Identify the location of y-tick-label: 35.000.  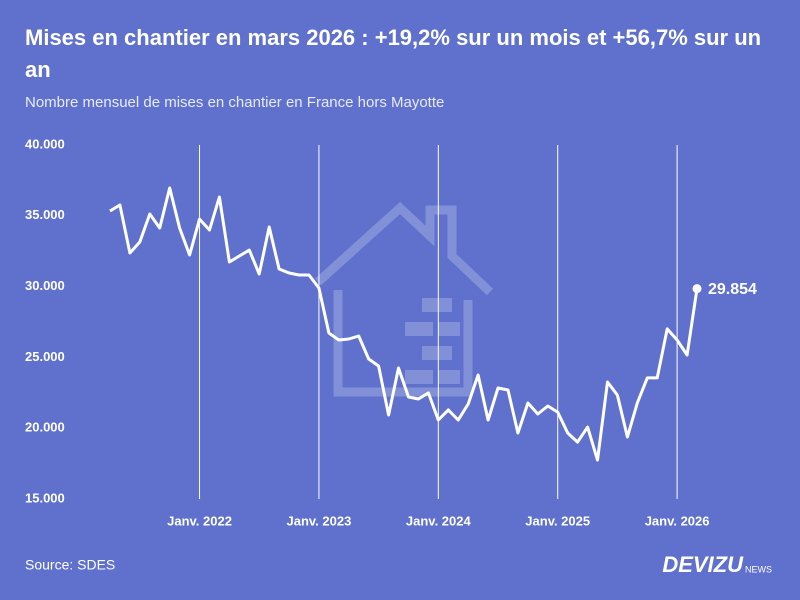
(45, 214).